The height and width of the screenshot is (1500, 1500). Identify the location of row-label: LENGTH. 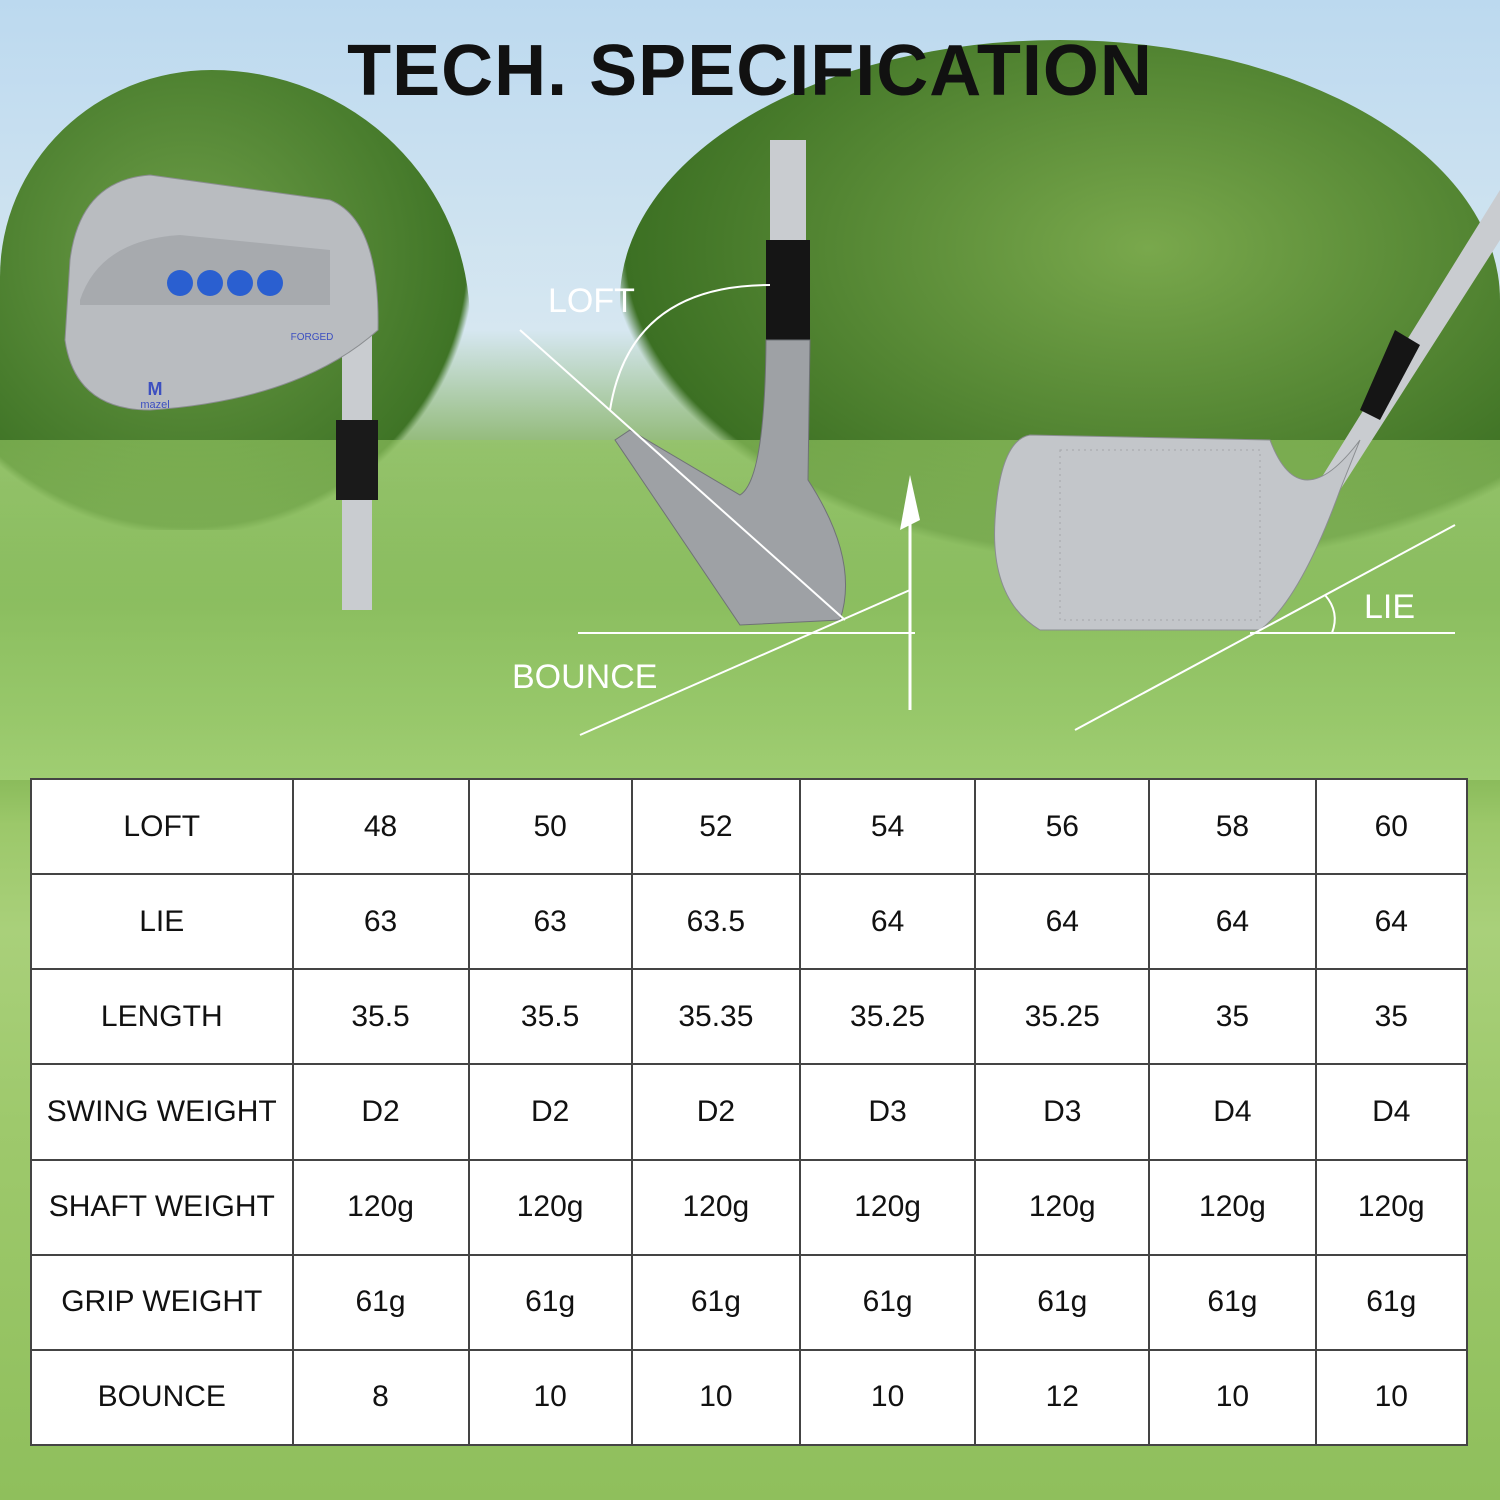
(162, 1017).